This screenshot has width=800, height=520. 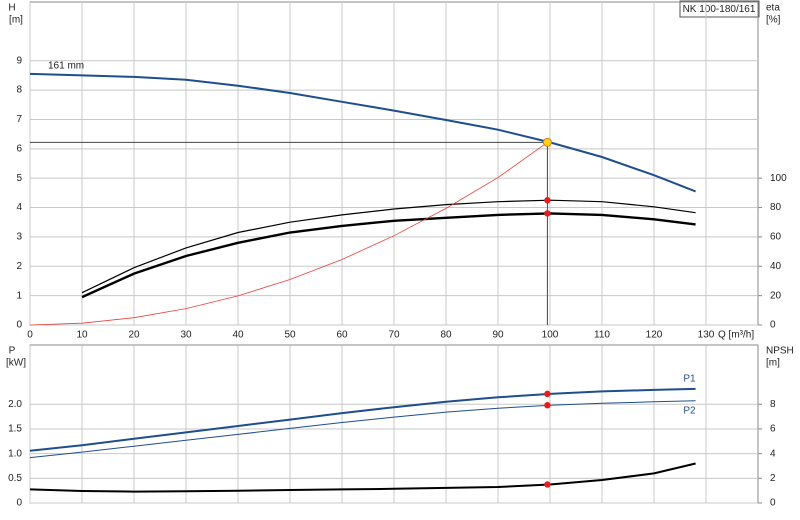 What do you see at coordinates (776, 295) in the screenshot?
I see `y2-tick-label: 20` at bounding box center [776, 295].